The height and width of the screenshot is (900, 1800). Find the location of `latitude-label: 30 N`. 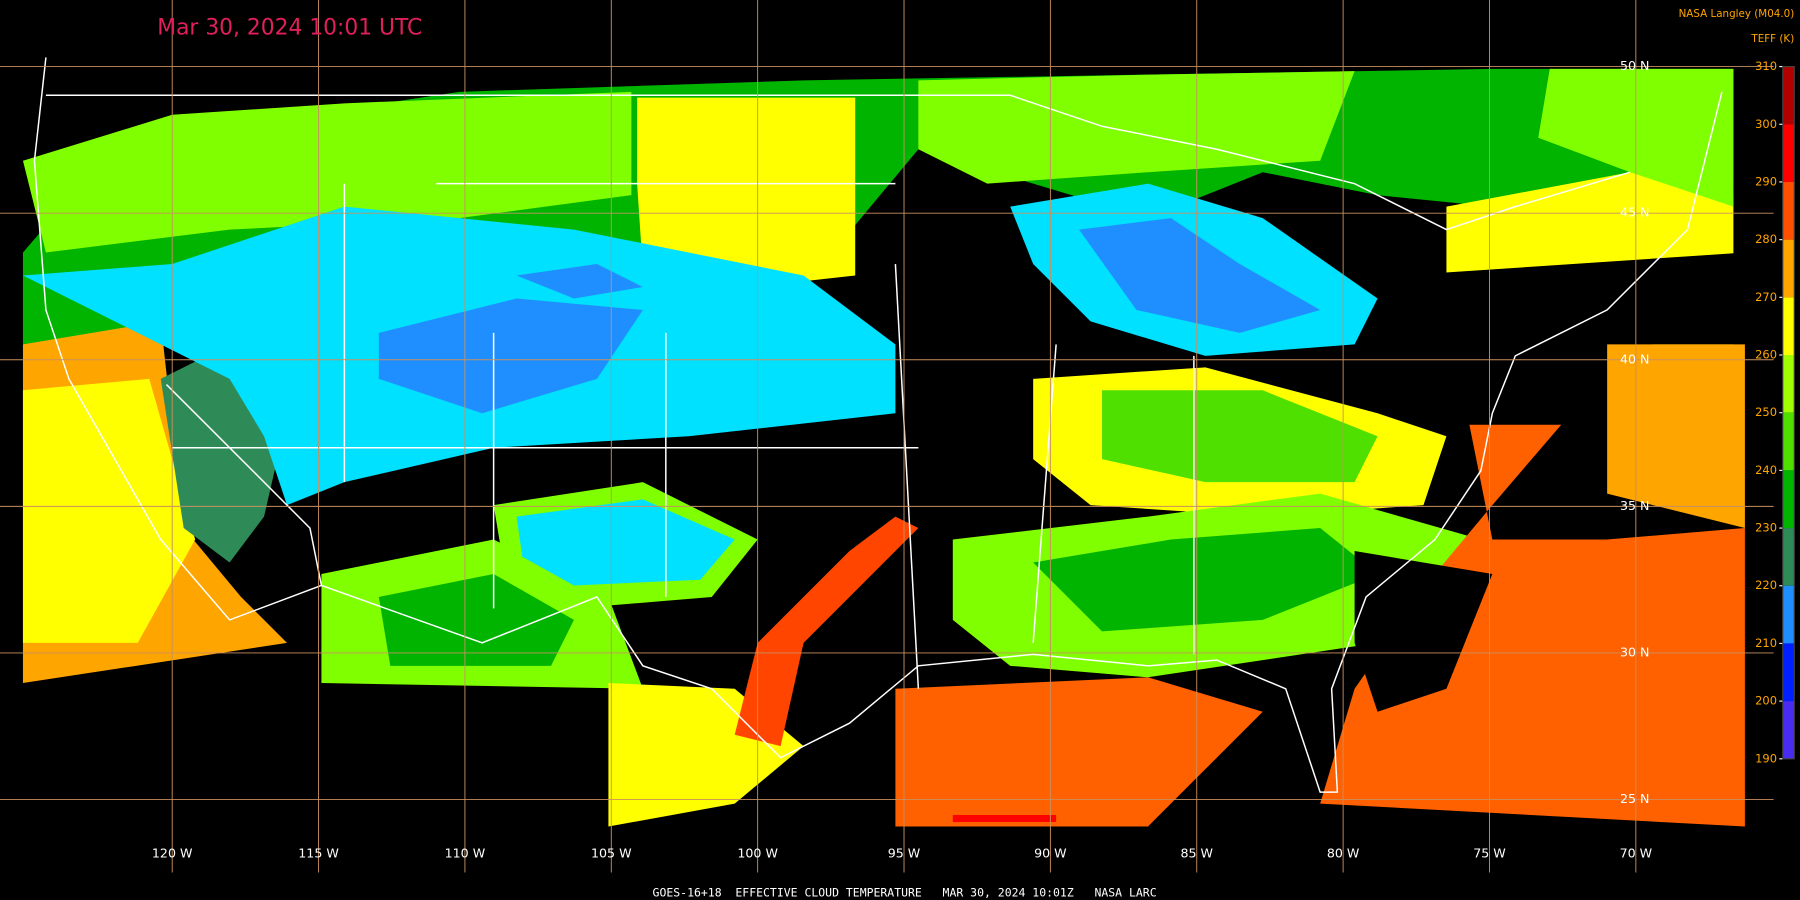

latitude-label: 30 N is located at coordinates (1635, 651).